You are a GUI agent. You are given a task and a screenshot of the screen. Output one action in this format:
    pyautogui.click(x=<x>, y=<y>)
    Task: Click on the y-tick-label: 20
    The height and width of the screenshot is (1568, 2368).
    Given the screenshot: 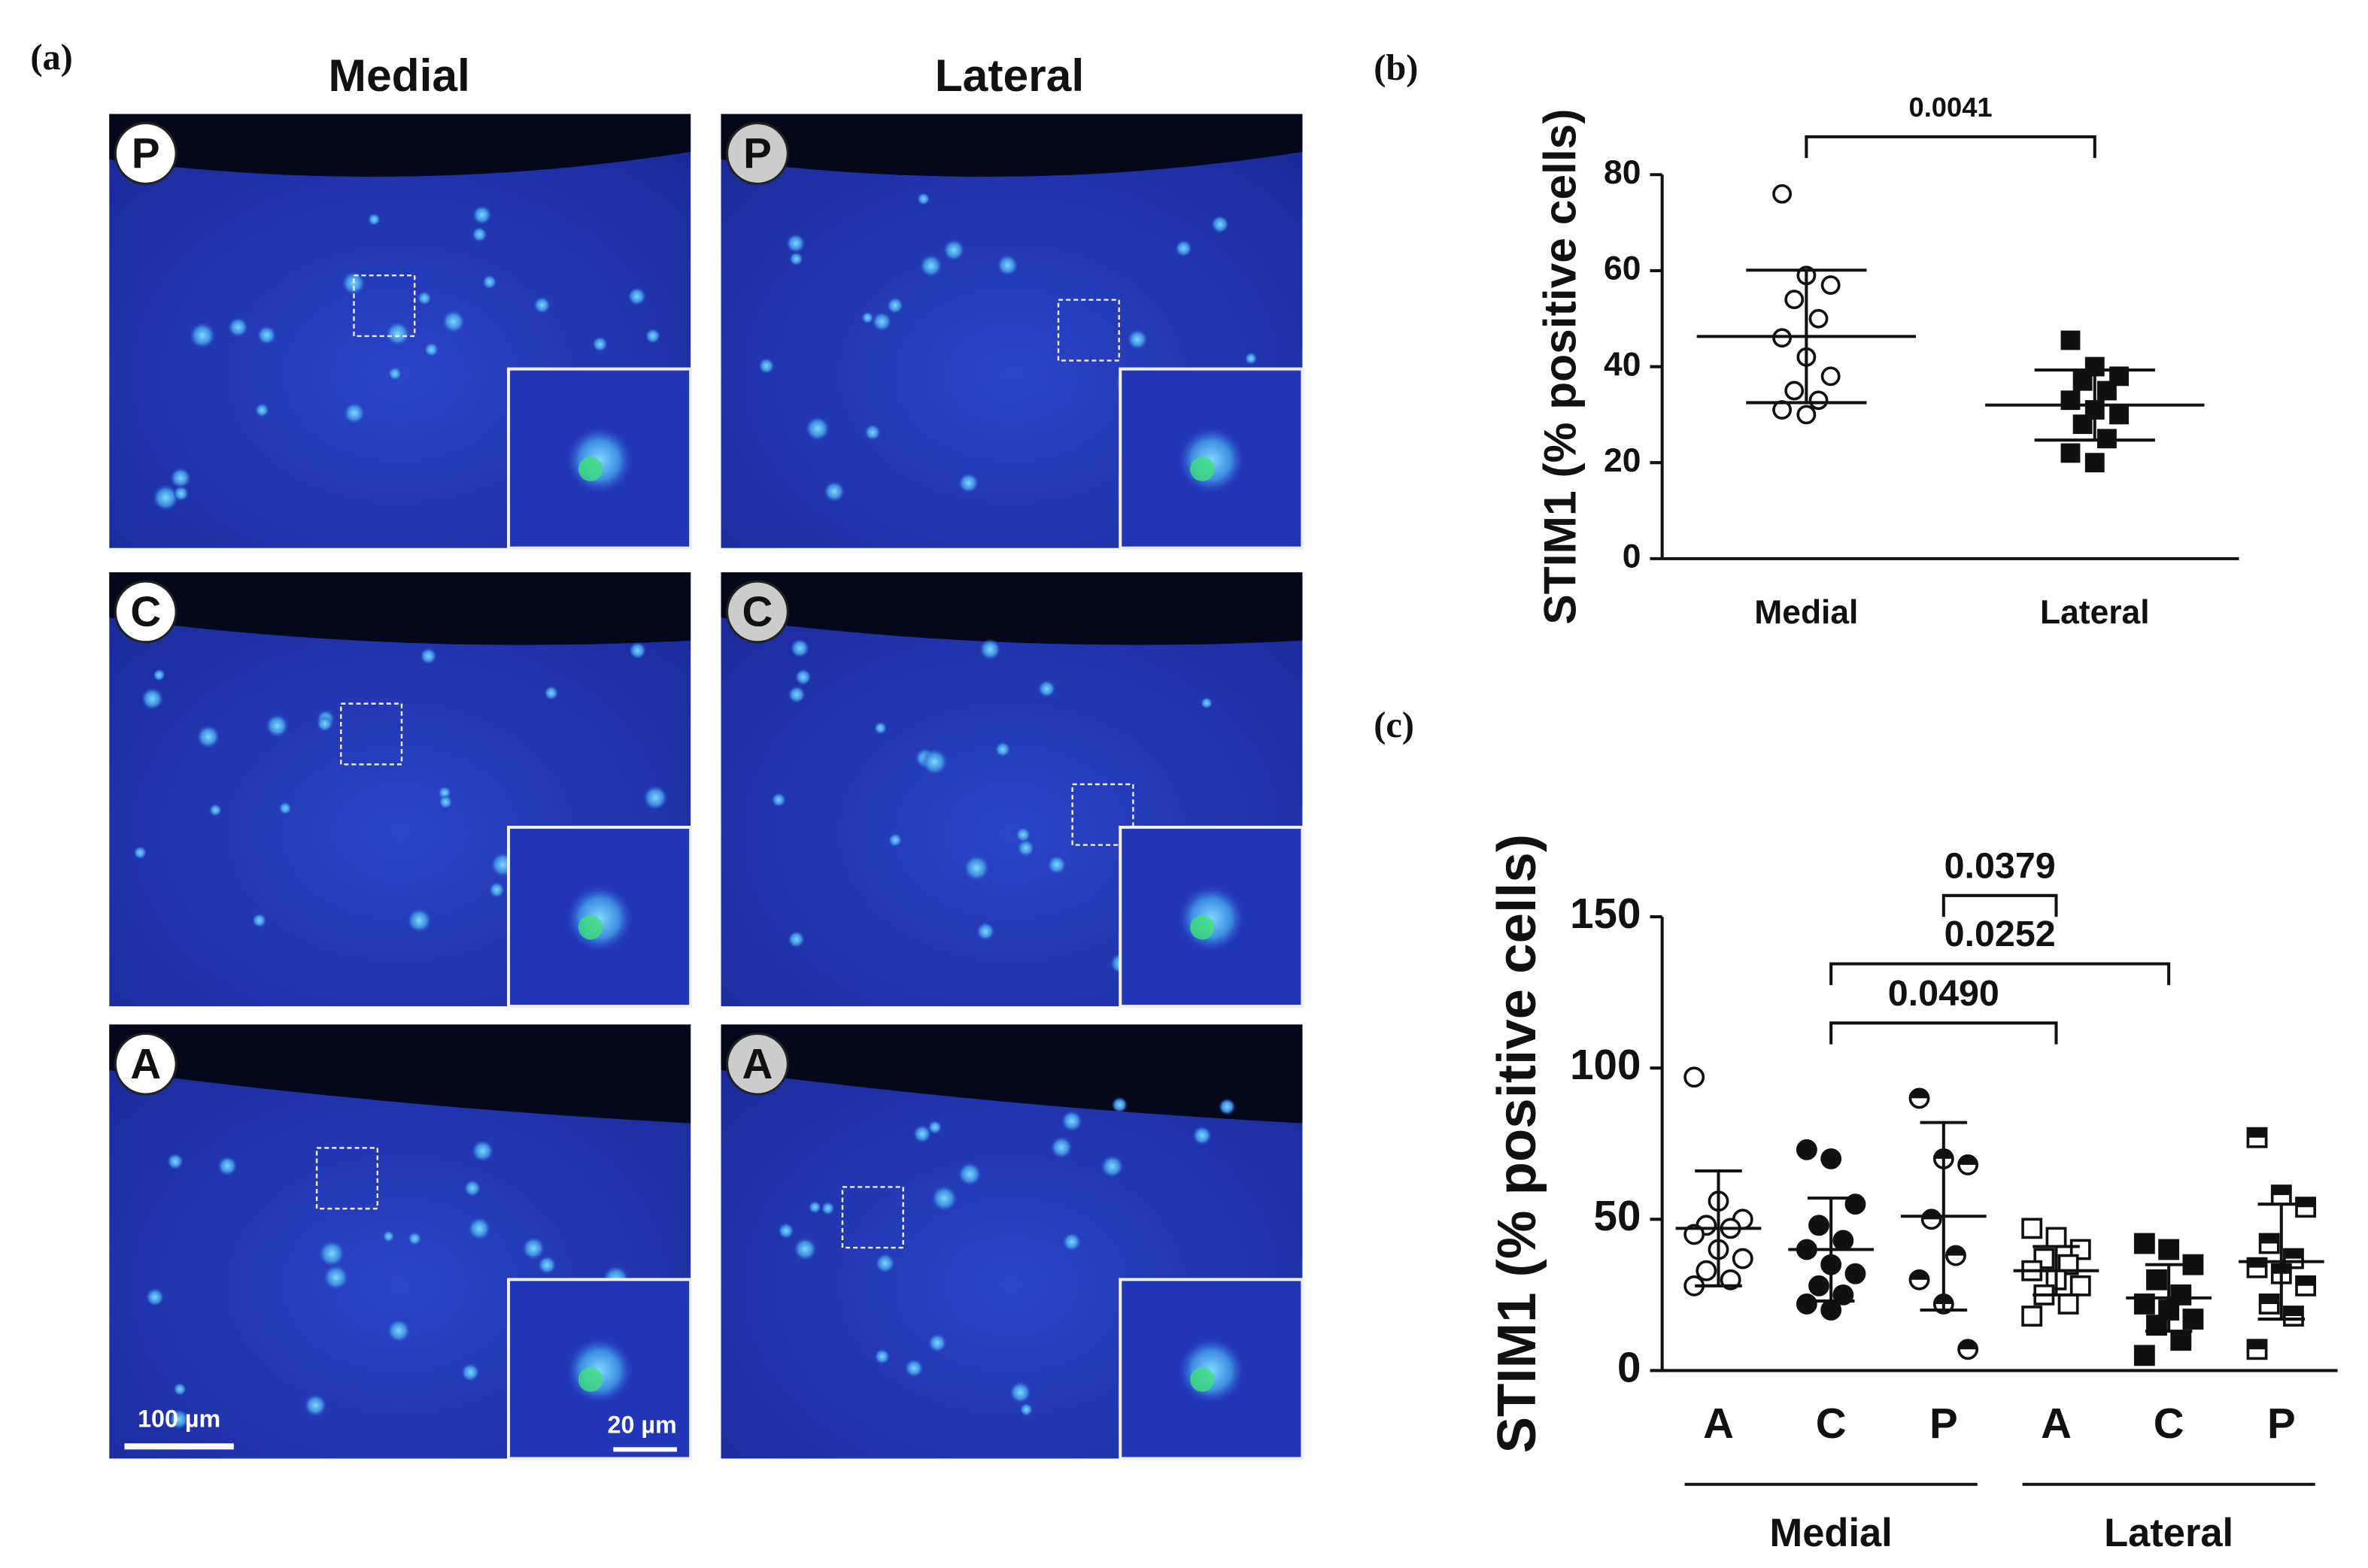 What is the action you would take?
    pyautogui.click(x=1622, y=461)
    